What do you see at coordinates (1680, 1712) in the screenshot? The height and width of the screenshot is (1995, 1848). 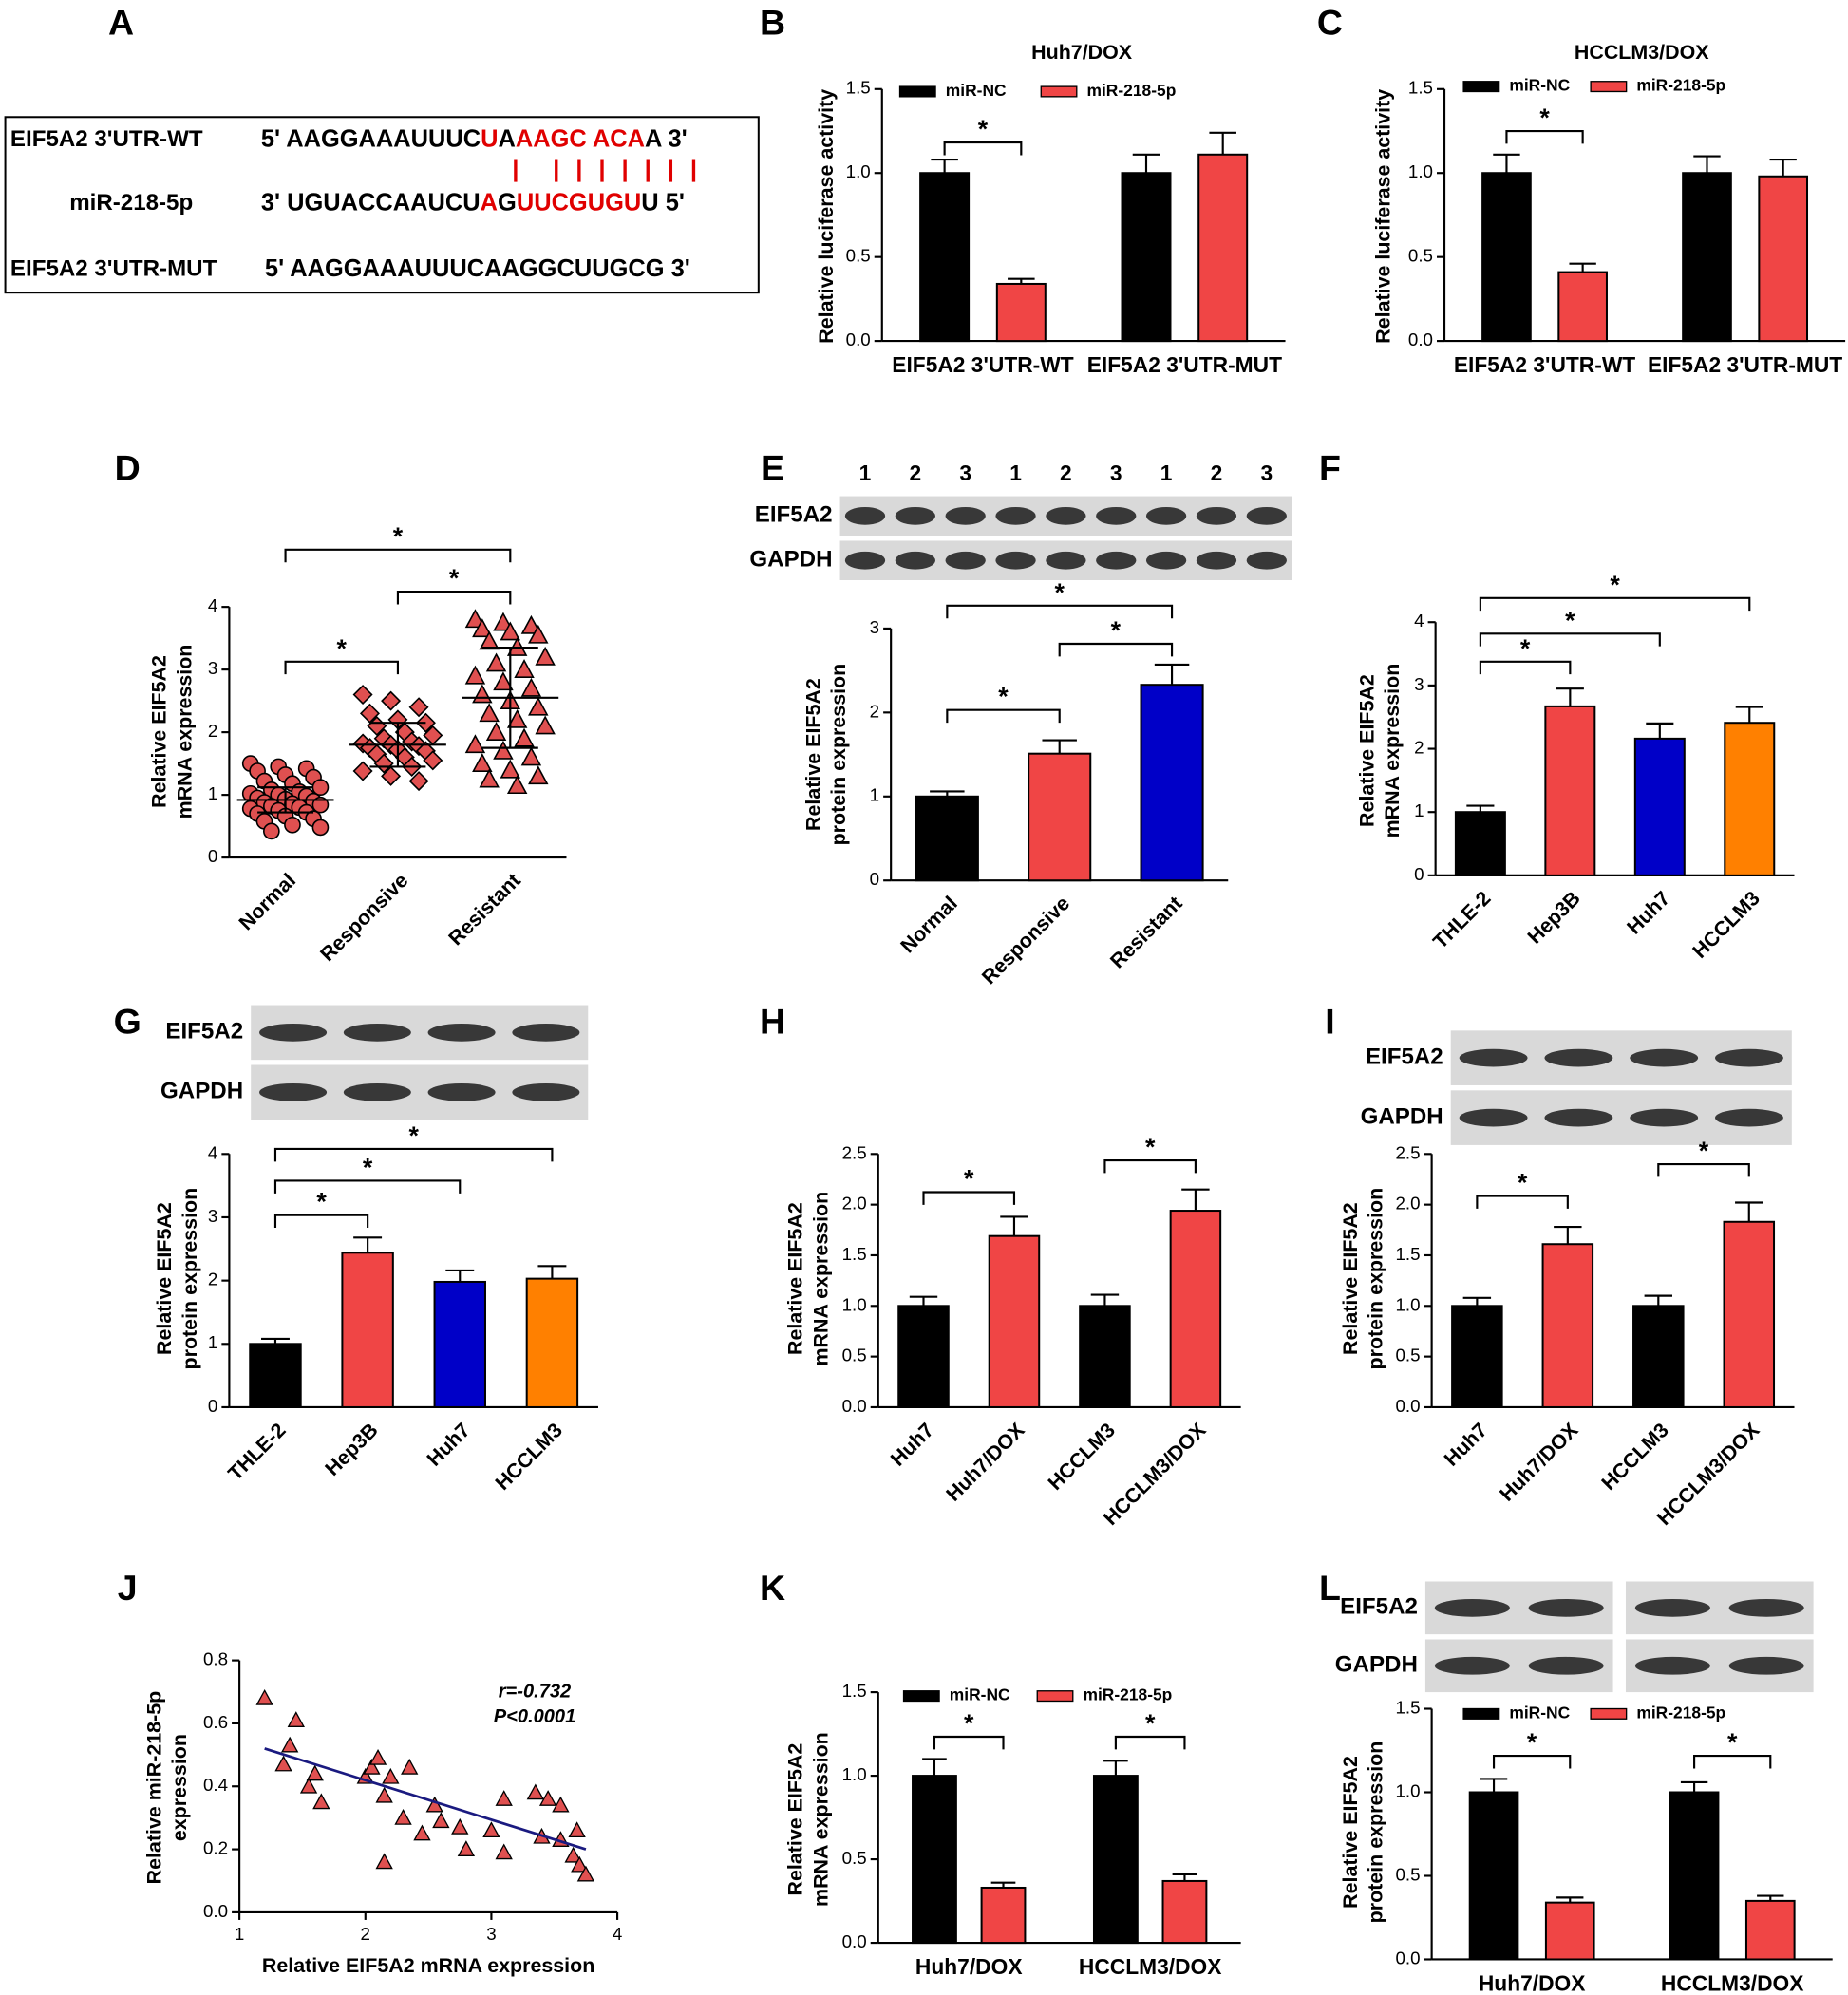 I see `legend-label: miR-218-5p` at bounding box center [1680, 1712].